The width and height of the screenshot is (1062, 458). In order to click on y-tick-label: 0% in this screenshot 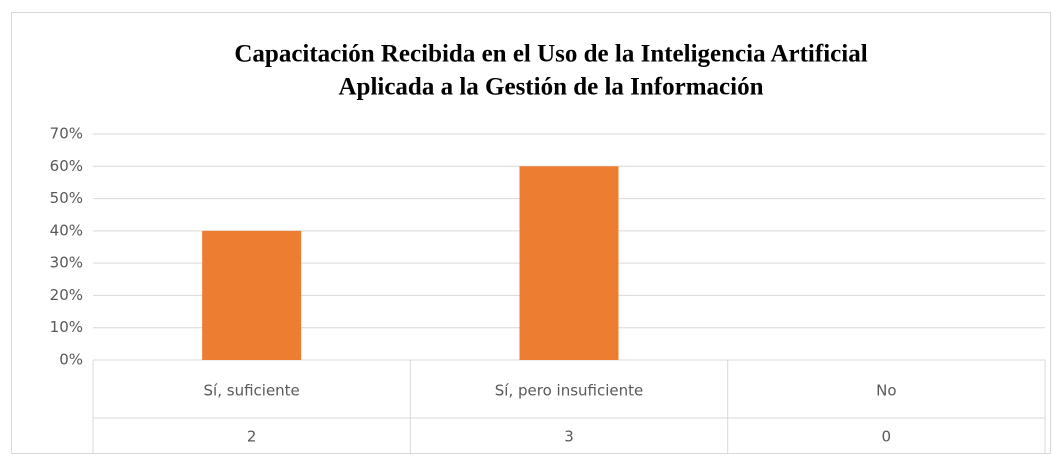, I will do `click(71, 360)`.